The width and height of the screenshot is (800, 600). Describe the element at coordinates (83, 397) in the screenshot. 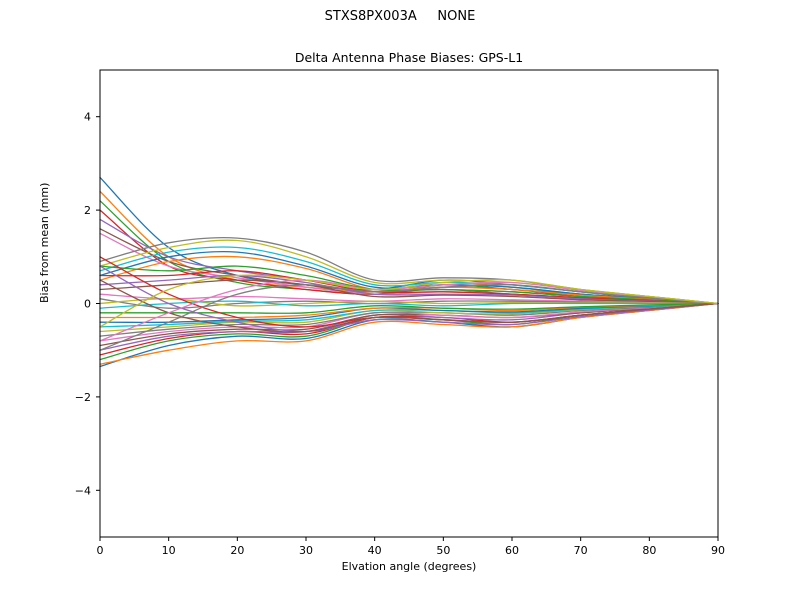

I see `y-tick-label: −2` at that location.